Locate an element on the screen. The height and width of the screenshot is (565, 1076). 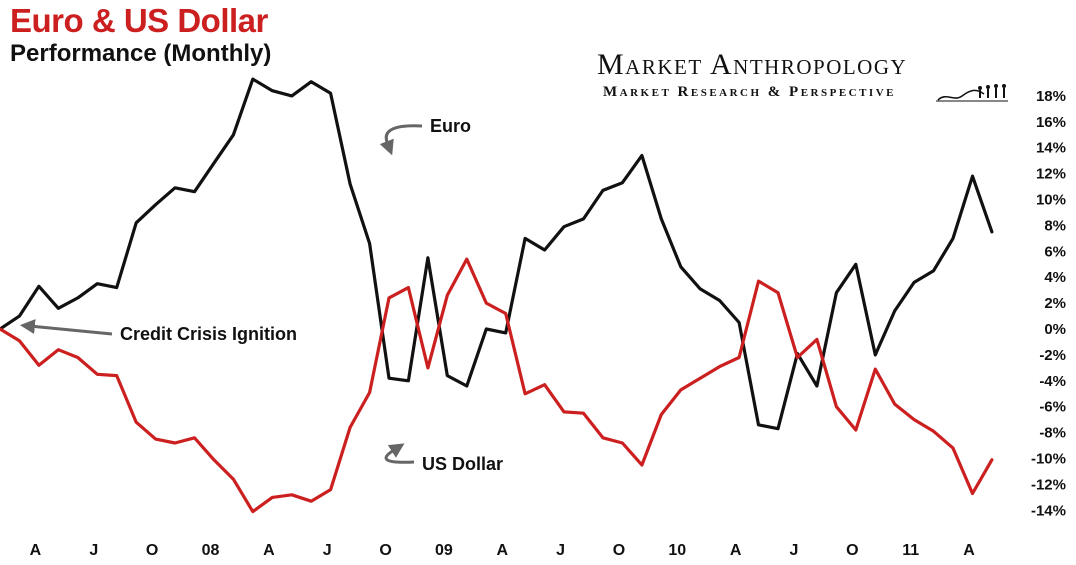
y-tick-label: 12% is located at coordinates (1051, 174).